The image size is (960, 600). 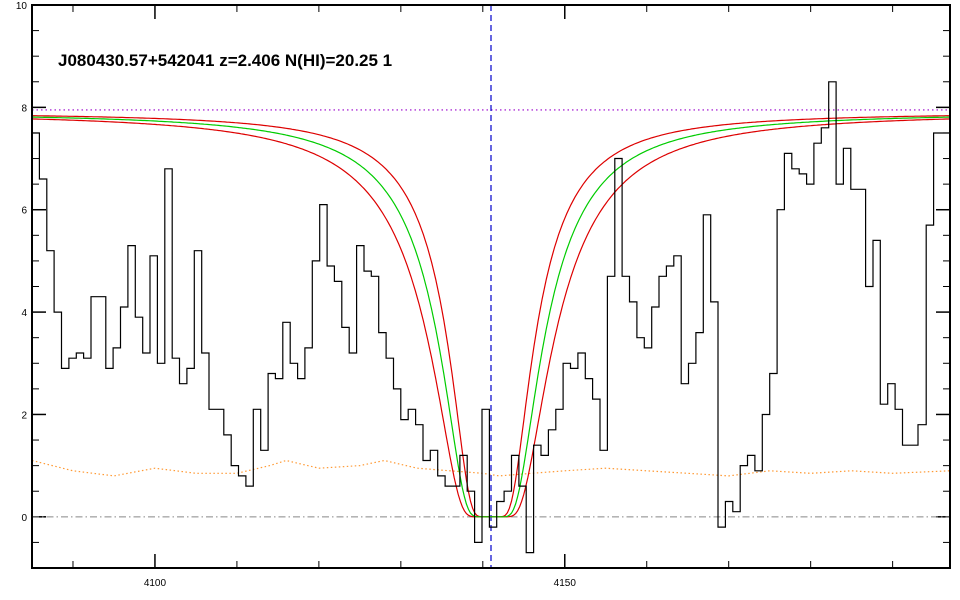 I want to click on chart-title: J080430.57+542041 z=2.406 N(HI)=20.25 1, so click(x=225, y=60).